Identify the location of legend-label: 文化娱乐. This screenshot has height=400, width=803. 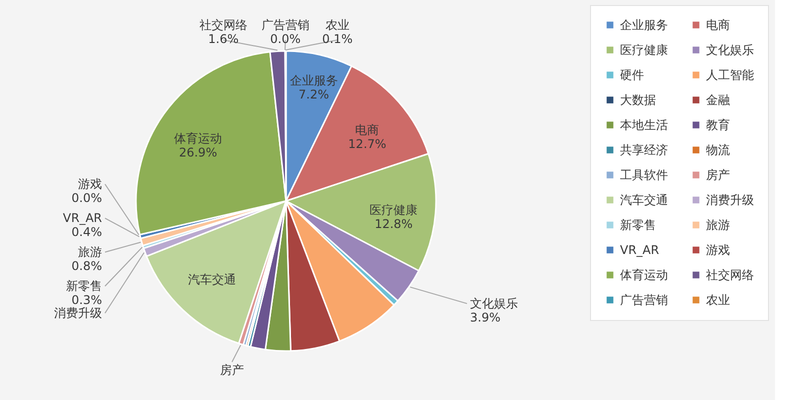
(730, 50).